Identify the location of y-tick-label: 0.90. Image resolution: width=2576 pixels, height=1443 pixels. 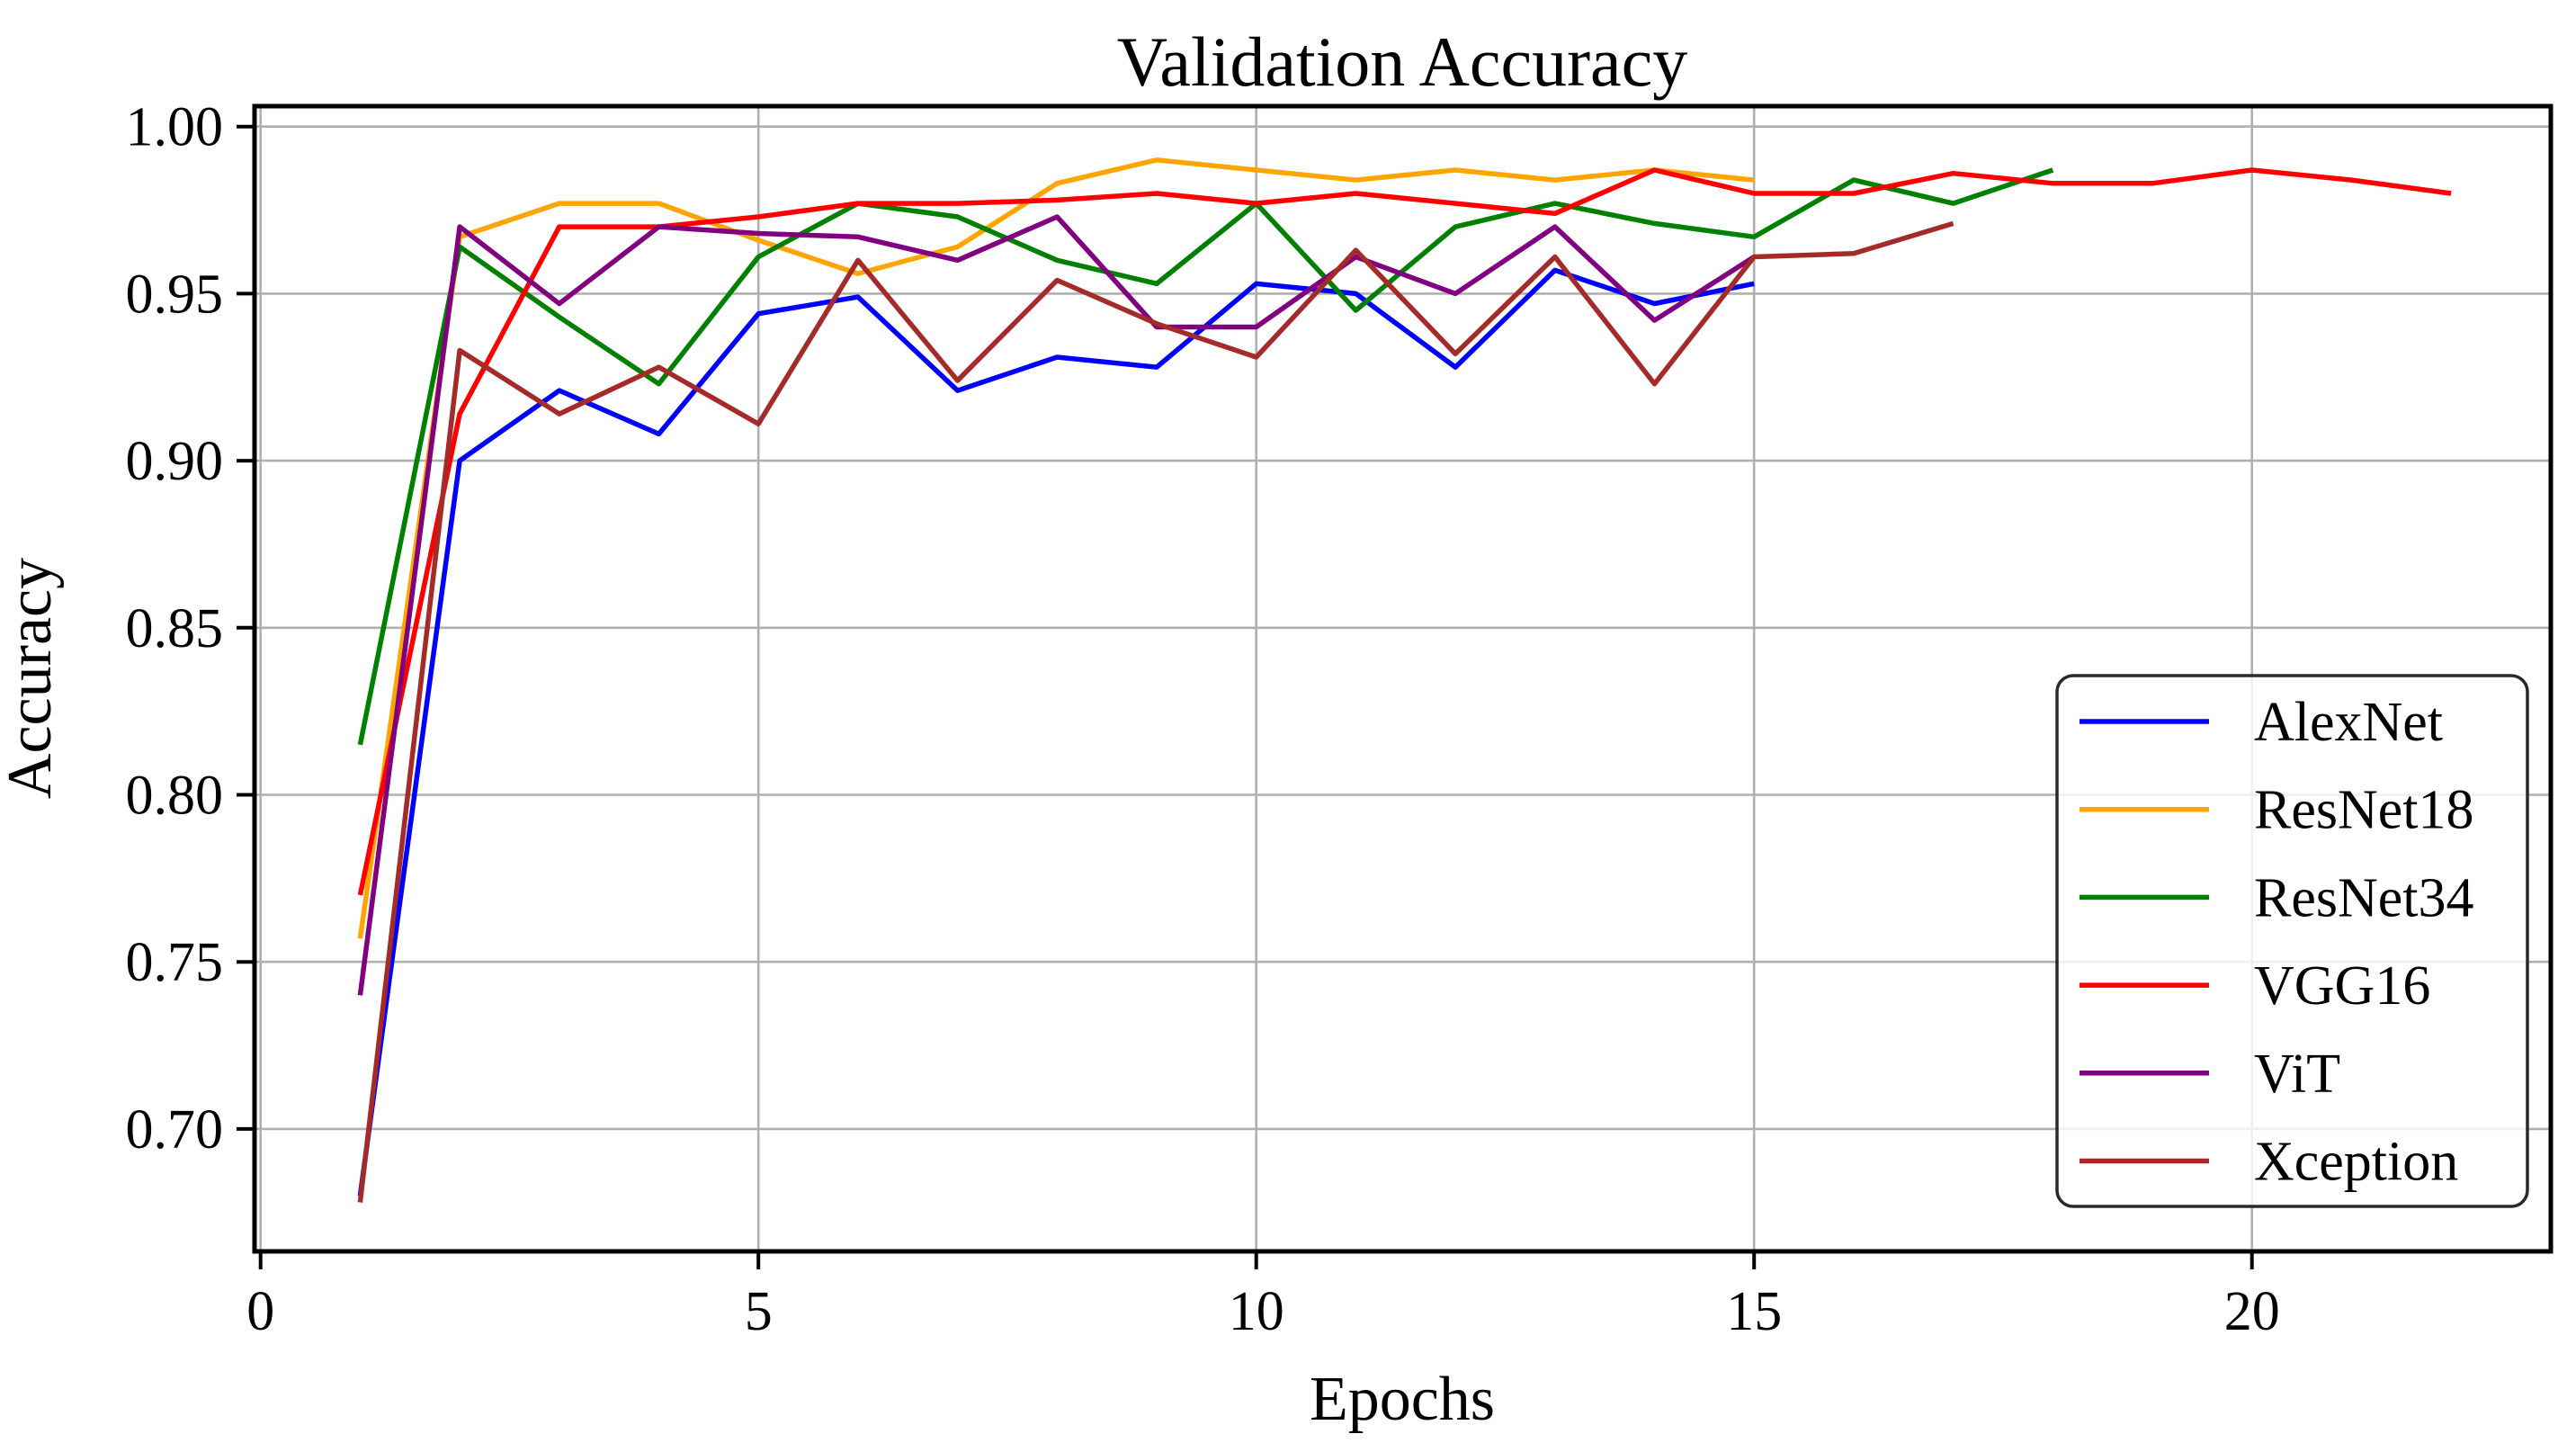
(175, 461).